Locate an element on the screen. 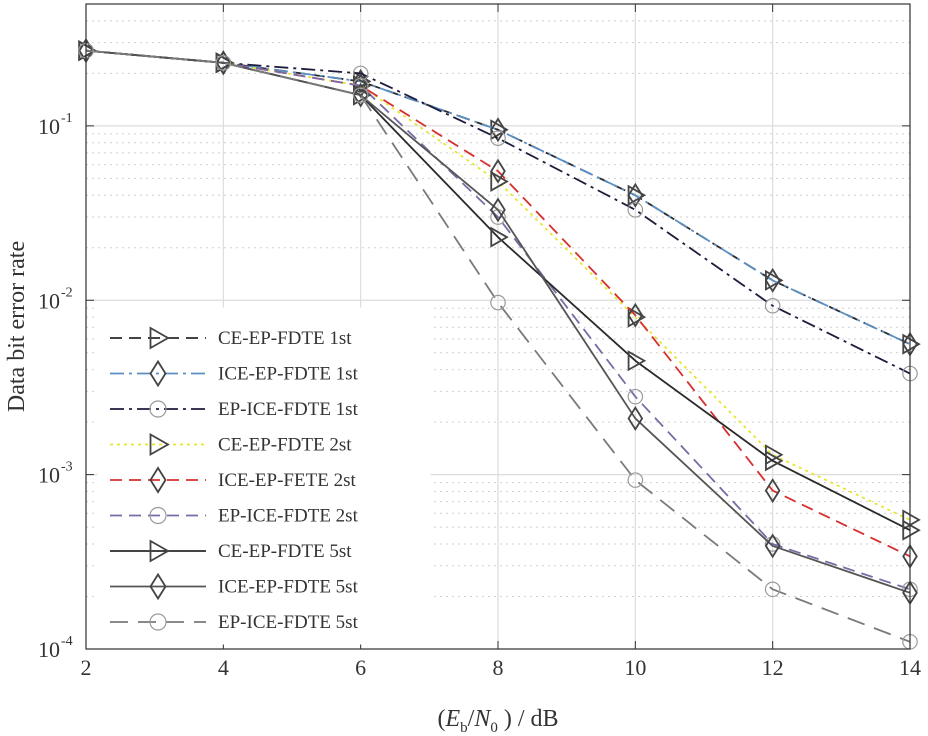 The width and height of the screenshot is (928, 736). legend-label: CE-EP-FDTE 5st is located at coordinates (285, 551).